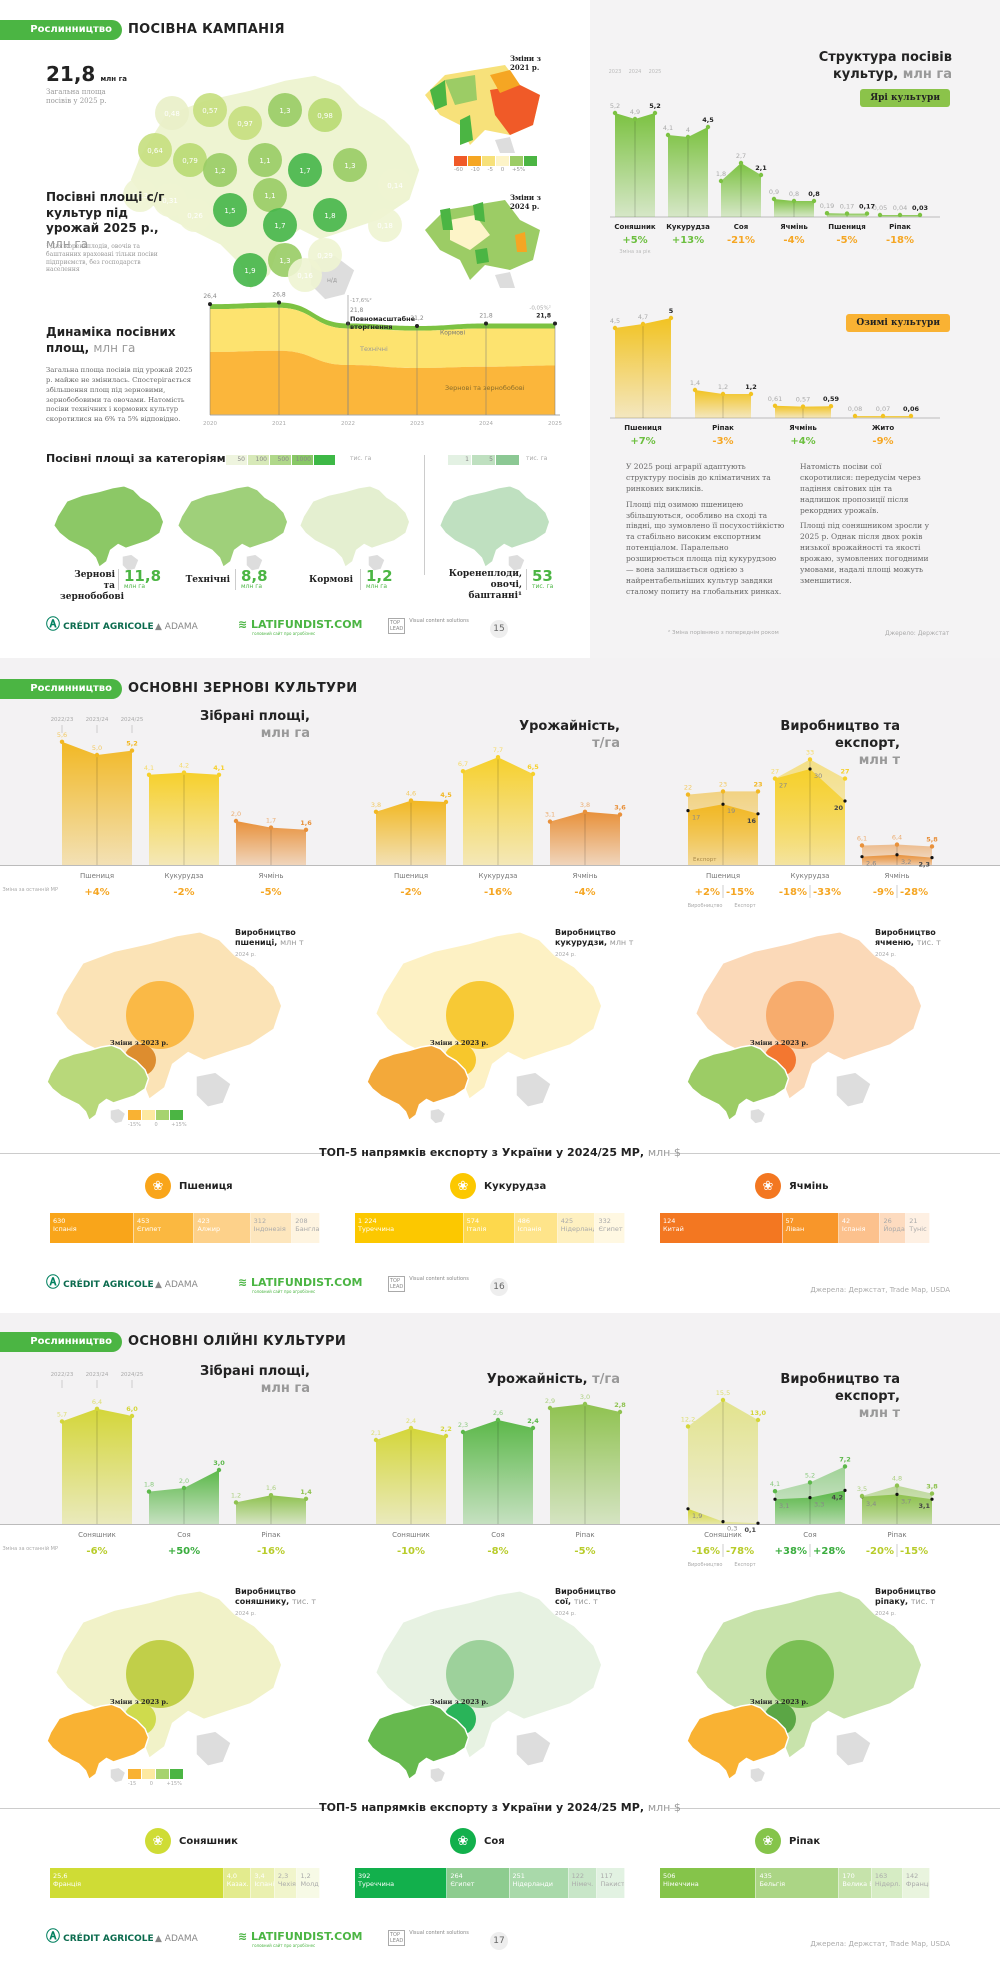  I want to click on export-value: 425, so click(567, 1221).